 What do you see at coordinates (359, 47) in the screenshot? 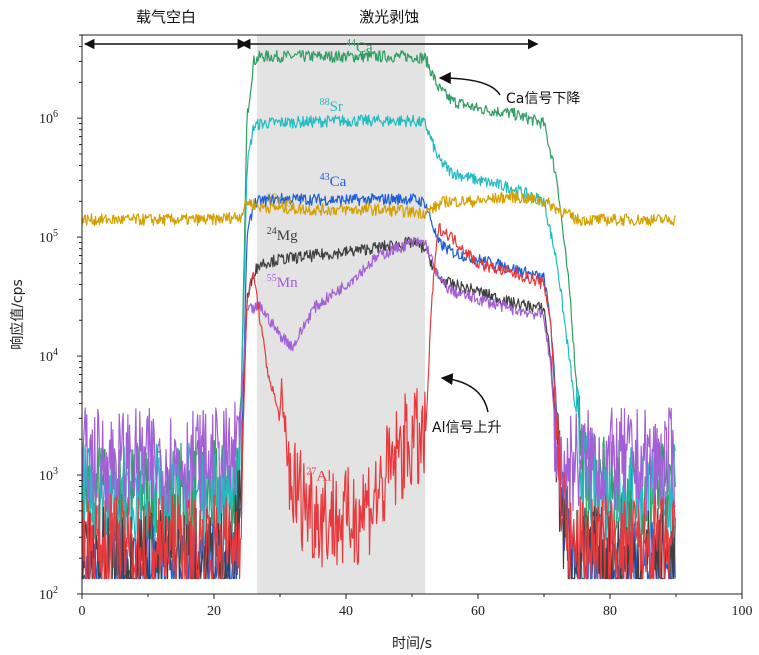
I see `series-label-ca44: 44Ca` at bounding box center [359, 47].